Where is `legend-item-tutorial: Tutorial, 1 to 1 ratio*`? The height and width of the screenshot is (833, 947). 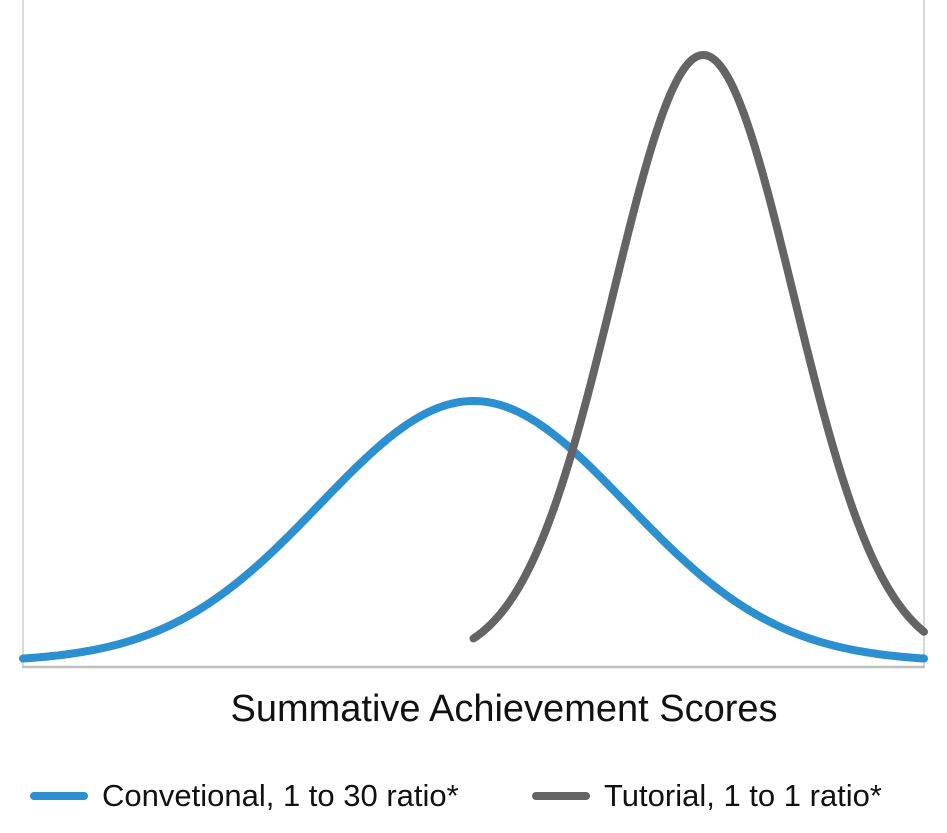 legend-item-tutorial: Tutorial, 1 to 1 ratio* is located at coordinates (707, 796).